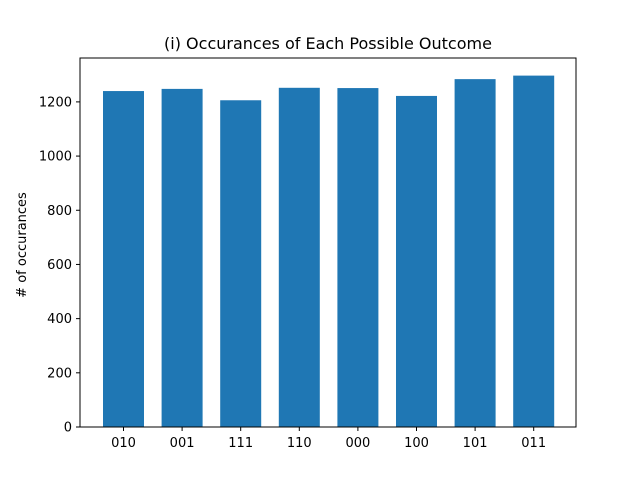 The width and height of the screenshot is (640, 484). I want to click on x-tick-label: 010, so click(123, 443).